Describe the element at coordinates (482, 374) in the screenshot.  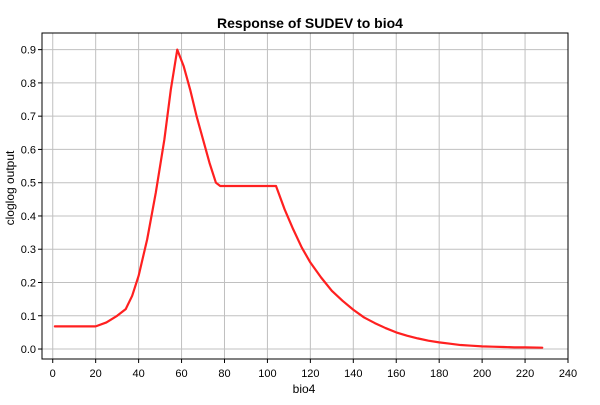
I see `x-tick-label-10: 200` at that location.